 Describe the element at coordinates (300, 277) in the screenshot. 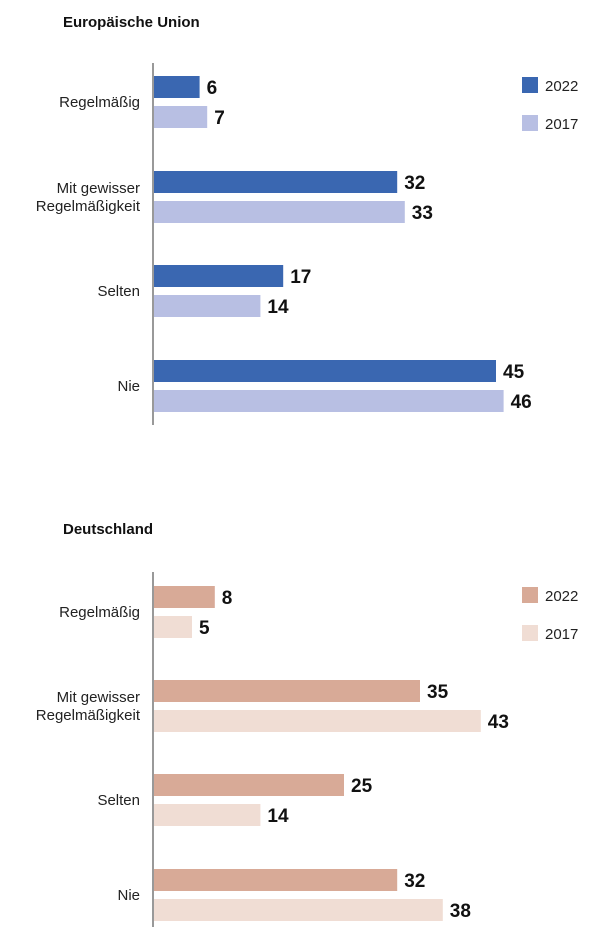

I see `value-label: 17` at that location.